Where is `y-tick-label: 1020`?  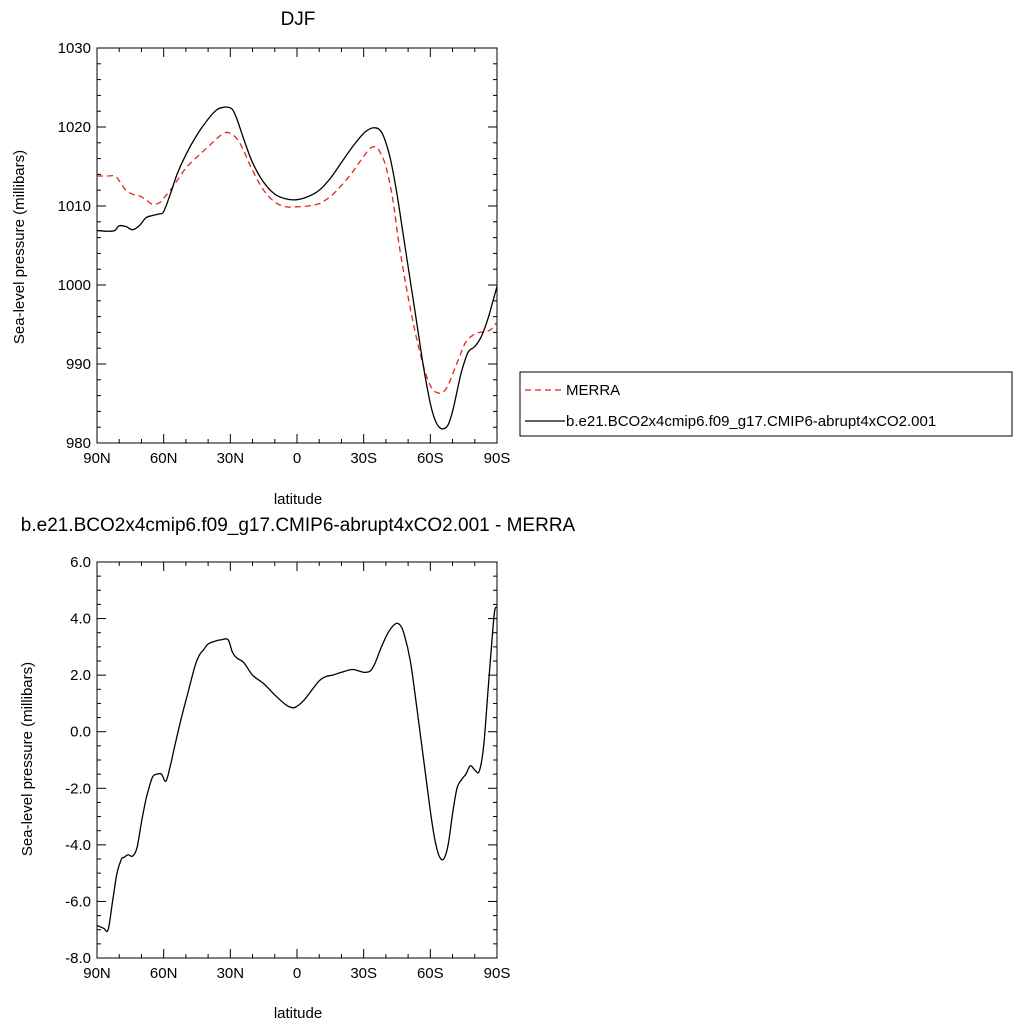 y-tick-label: 1020 is located at coordinates (74, 127).